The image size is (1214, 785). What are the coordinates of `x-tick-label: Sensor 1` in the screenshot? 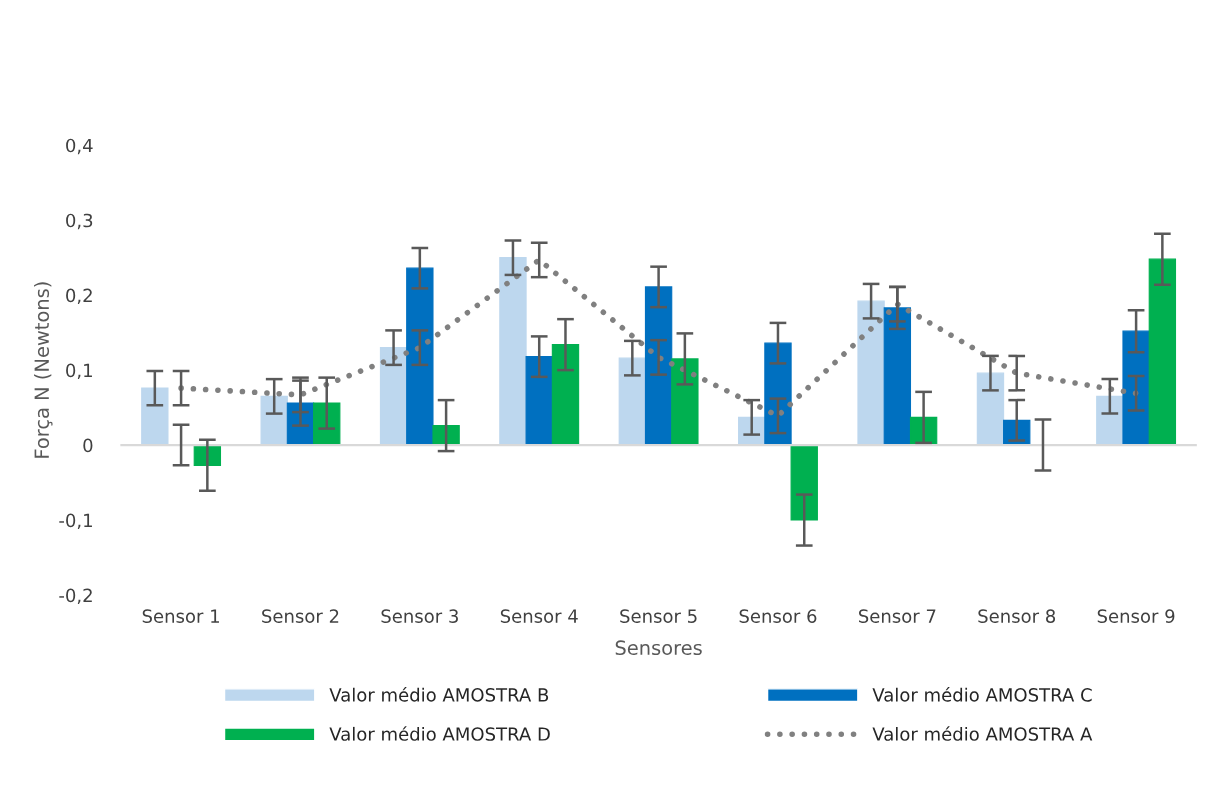 It's located at (180, 616).